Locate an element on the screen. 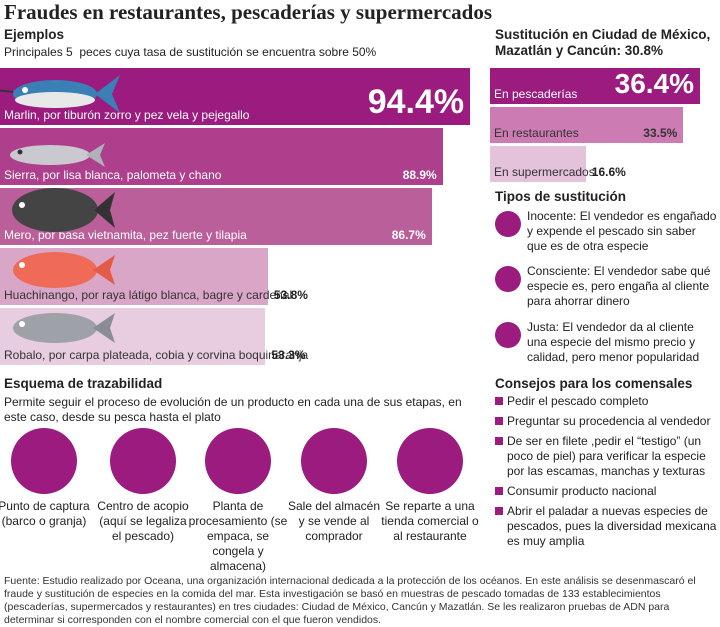 Image resolution: width=720 pixels, height=627 pixels. tip: Consumir producto nacional is located at coordinates (606, 491).